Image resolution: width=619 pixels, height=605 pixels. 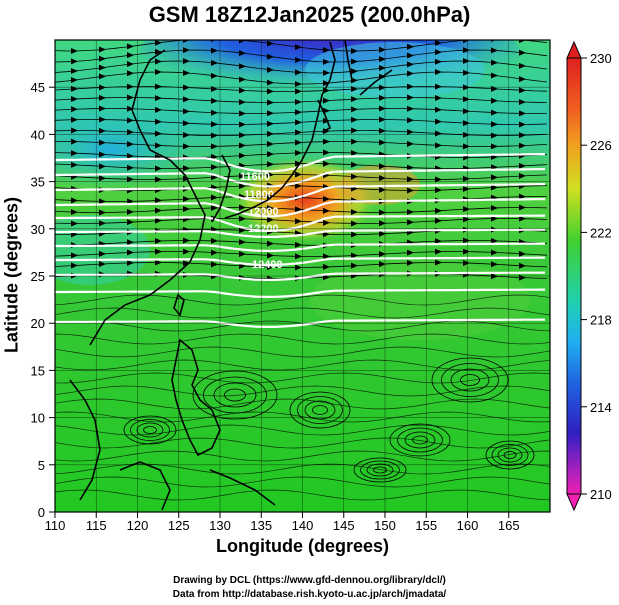 What do you see at coordinates (263, 212) in the screenshot?
I see `contour-label: 12000` at bounding box center [263, 212].